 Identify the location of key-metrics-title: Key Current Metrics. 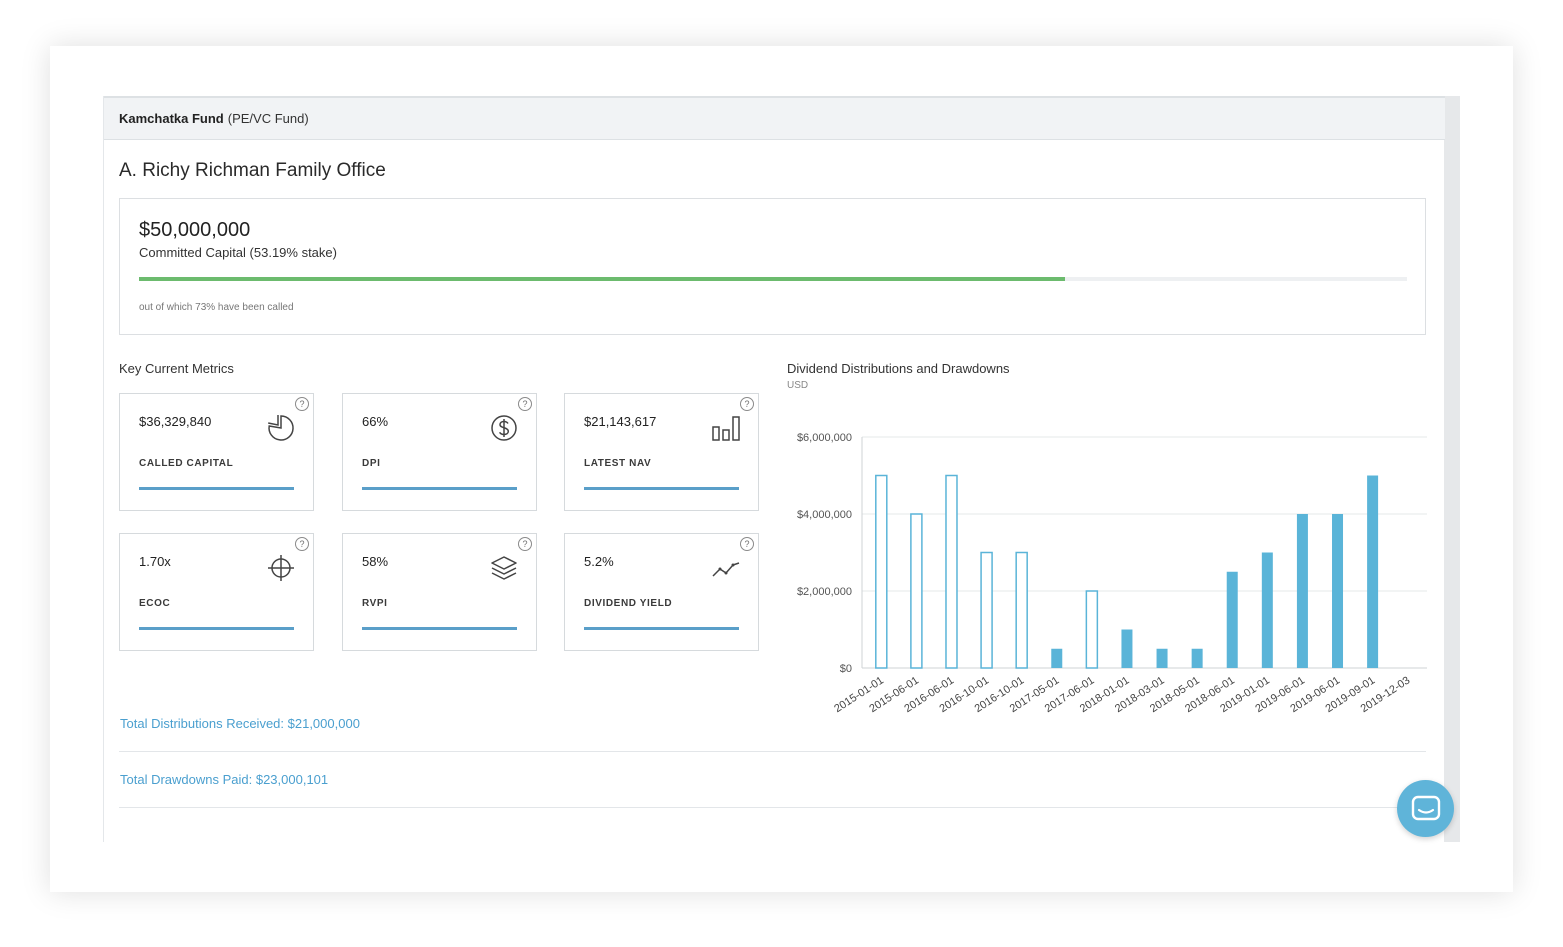
(176, 368).